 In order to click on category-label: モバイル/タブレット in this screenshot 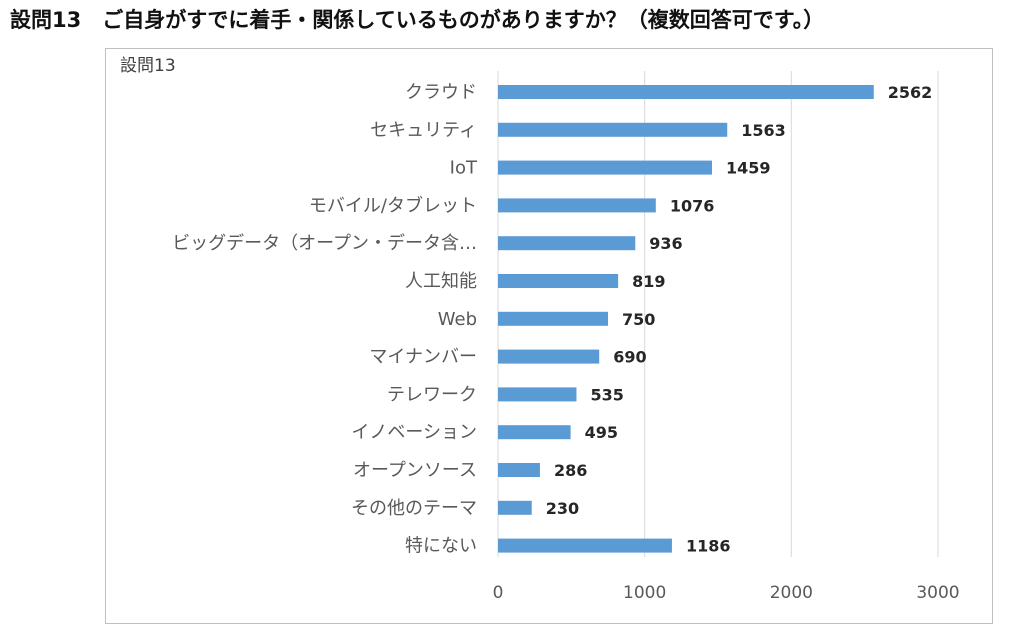, I will do `click(393, 205)`.